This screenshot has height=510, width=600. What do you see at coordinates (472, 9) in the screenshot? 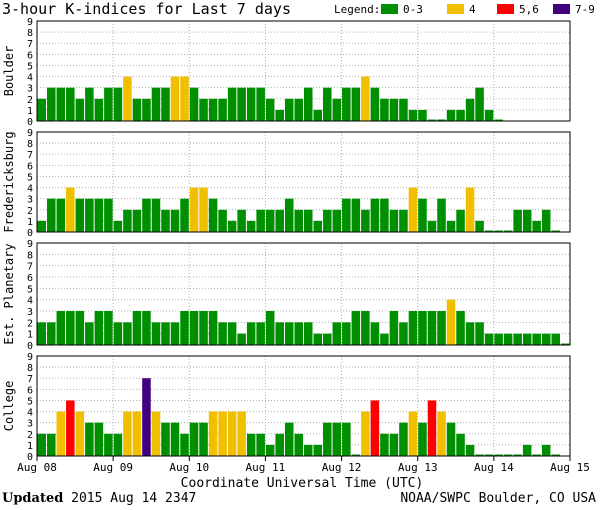
I see `legend-item-label: 4` at bounding box center [472, 9].